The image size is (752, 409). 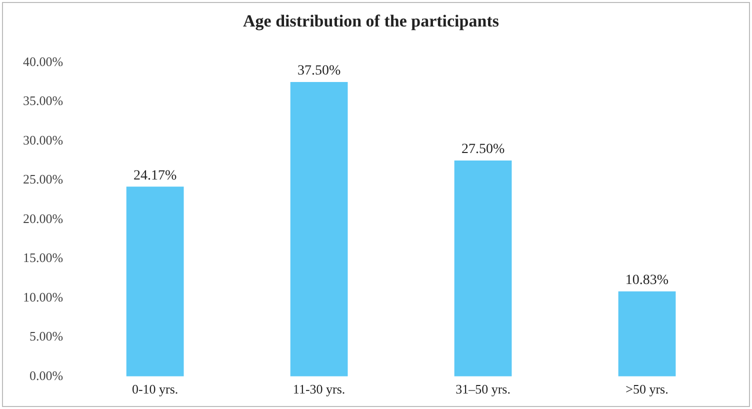 What do you see at coordinates (43, 218) in the screenshot?
I see `y-tick-label: 20.00%` at bounding box center [43, 218].